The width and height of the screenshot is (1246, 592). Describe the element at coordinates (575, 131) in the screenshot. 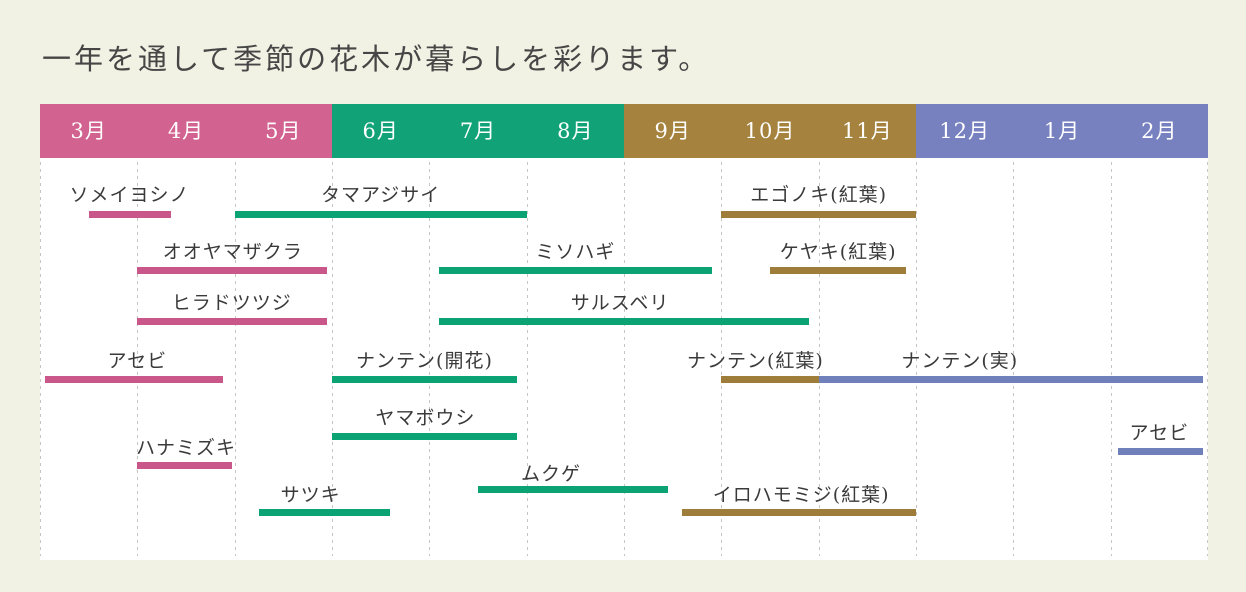

I see `month-label: 8月` at that location.